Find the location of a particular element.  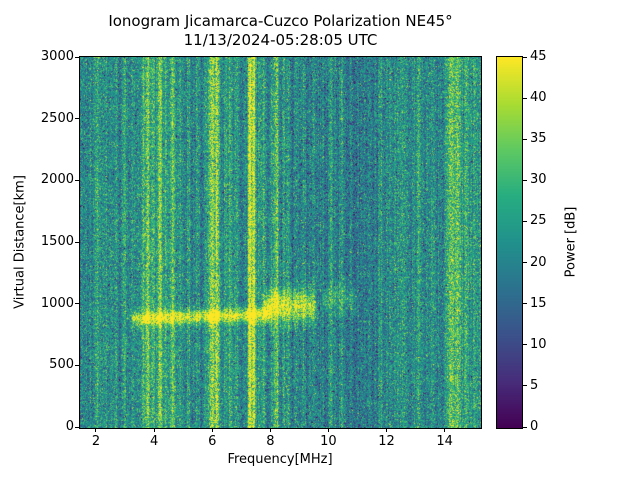

y-tick-label: 2000 is located at coordinates (57, 180).